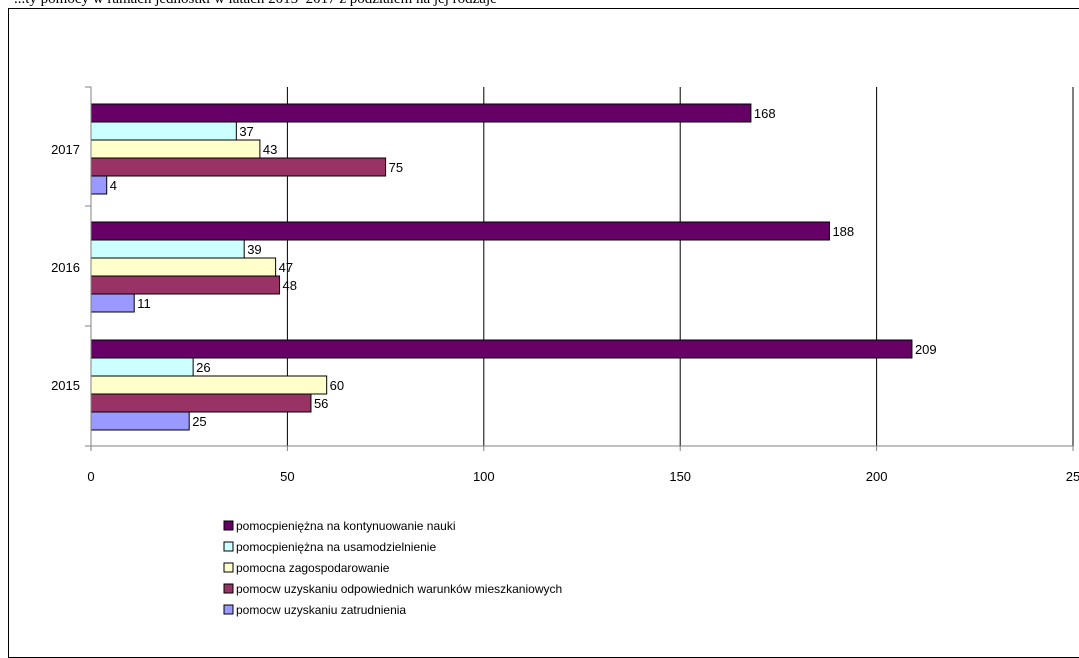 The image size is (1079, 658). I want to click on data-label: 11, so click(144, 303).